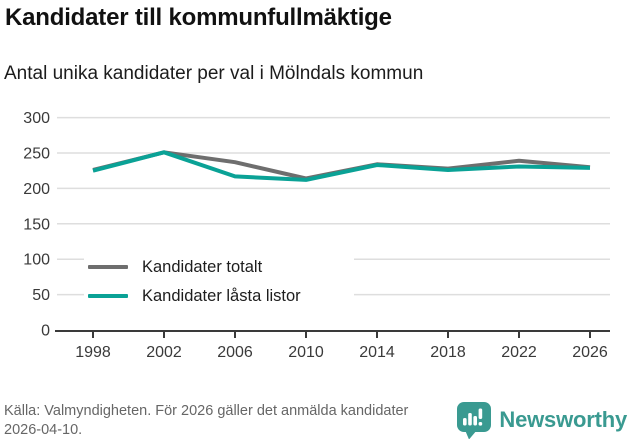  I want to click on y-axis-tick-label: 100, so click(36, 260).